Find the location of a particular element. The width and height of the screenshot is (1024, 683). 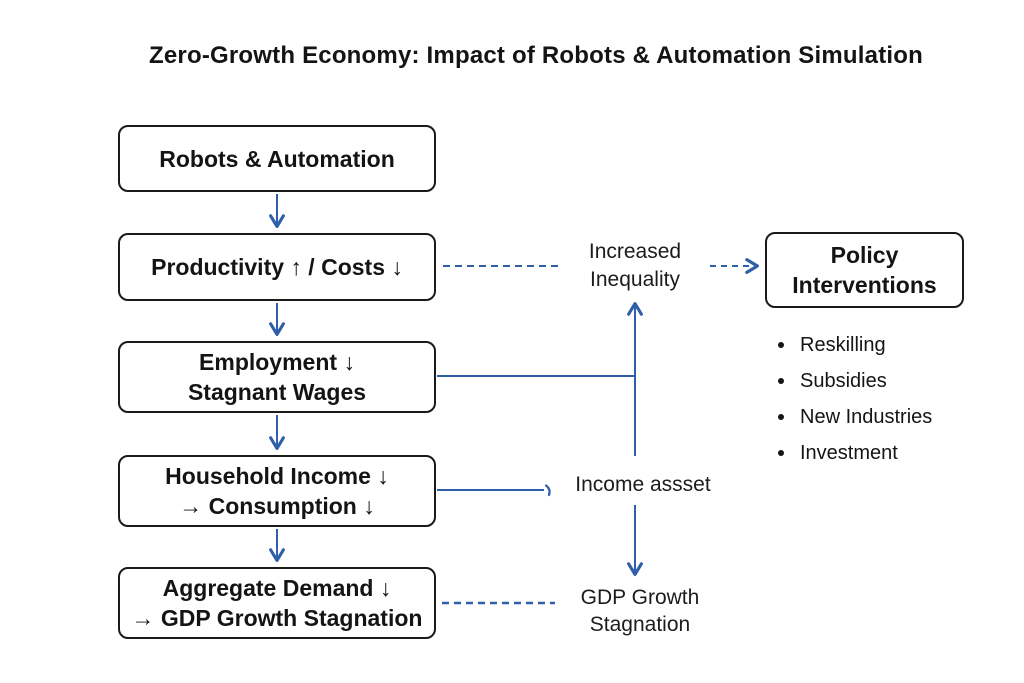

label-line1: Increased is located at coordinates (635, 251).